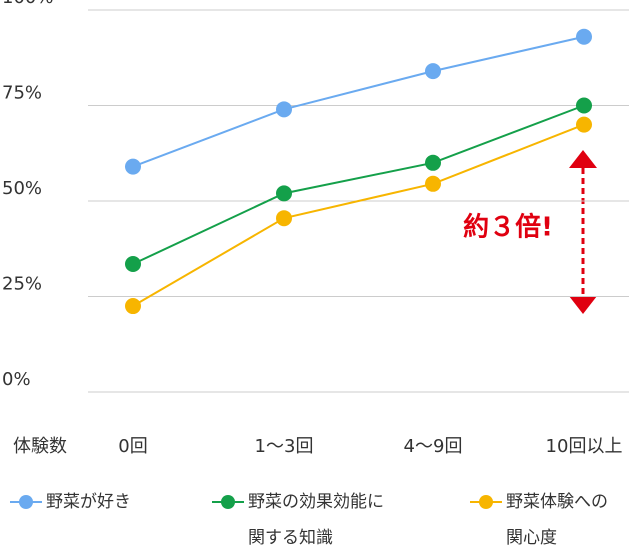 Image resolution: width=629 pixels, height=548 pixels. I want to click on legend-label: 野菜の効果効能に関する知識, so click(316, 520).